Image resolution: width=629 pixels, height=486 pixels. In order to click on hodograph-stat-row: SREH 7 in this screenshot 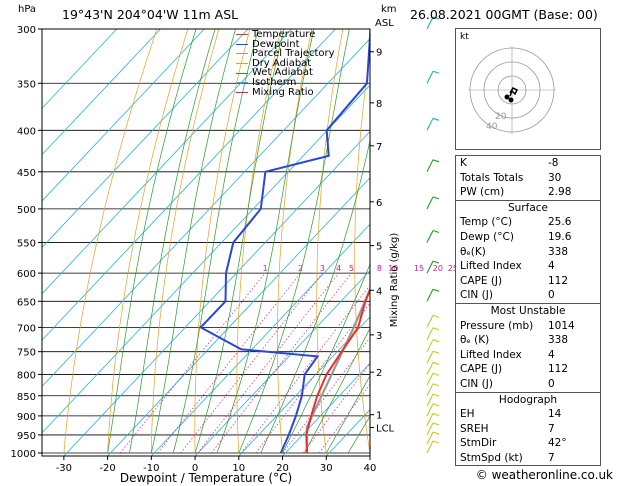, I will do `click(528, 429)`.